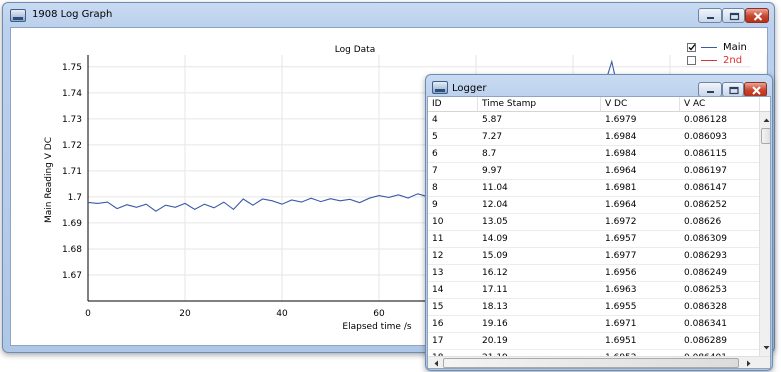 The image size is (781, 372). I want to click on cell-v-dc: 1.6984, so click(621, 154).